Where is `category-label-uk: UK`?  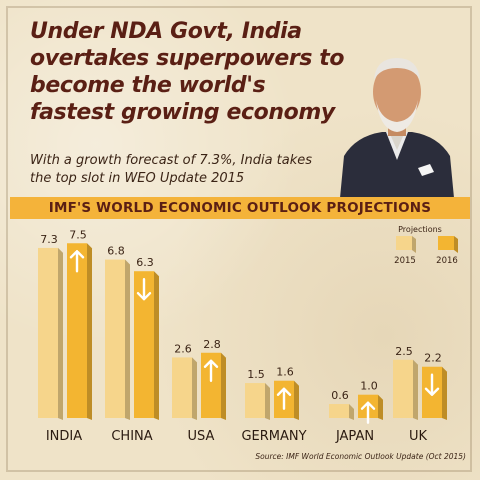
category-label-uk: UK is located at coordinates (418, 436).